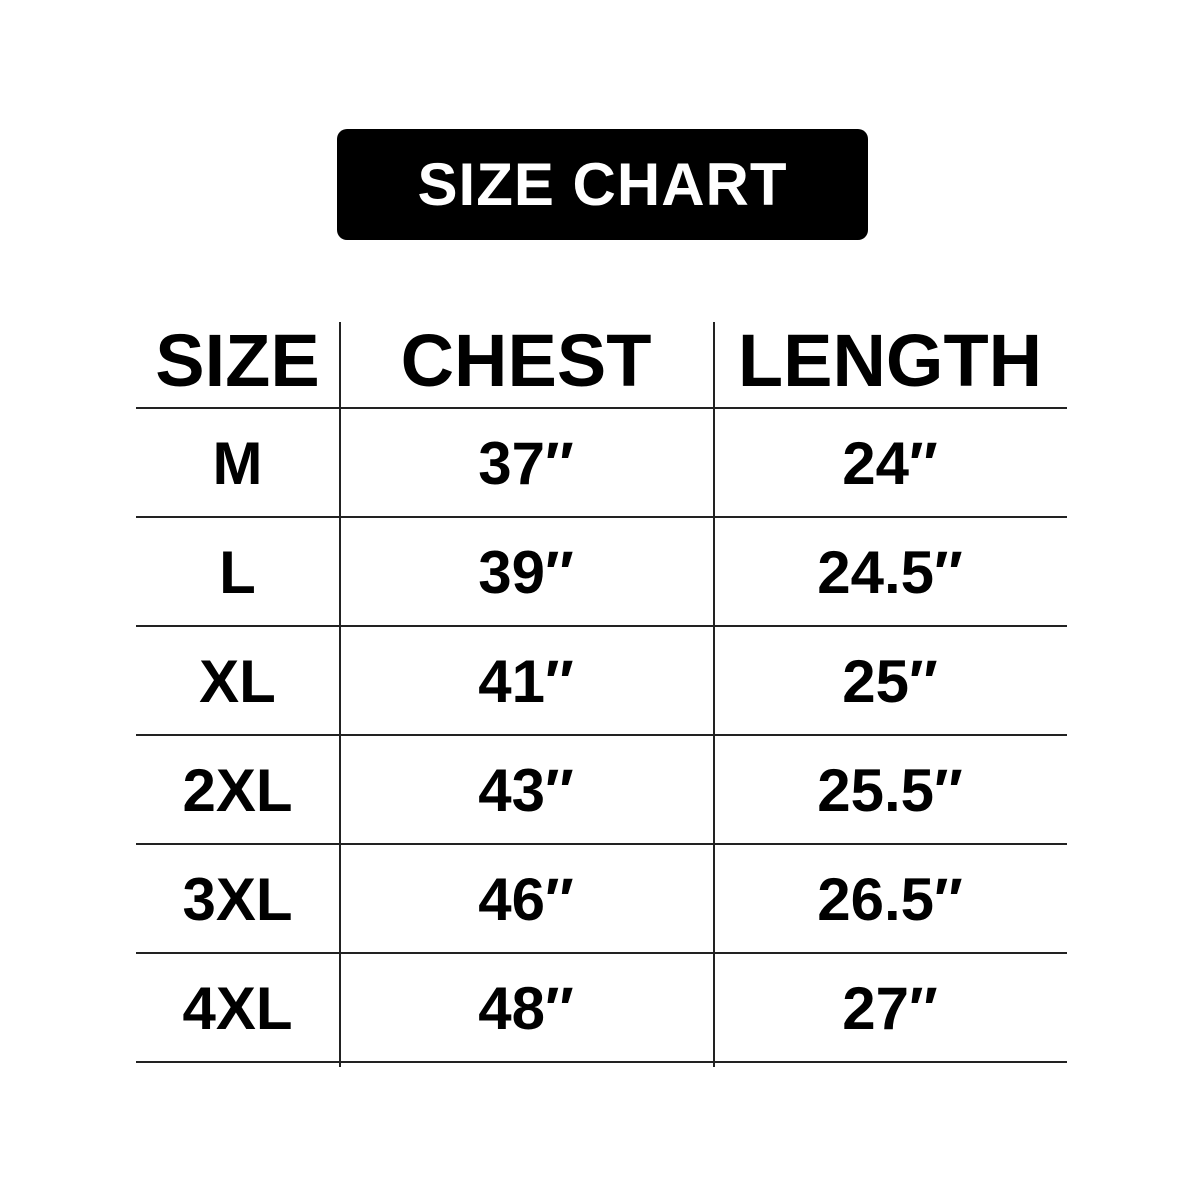  Describe the element at coordinates (526, 1008) in the screenshot. I see `chest-cell: 48″` at that location.